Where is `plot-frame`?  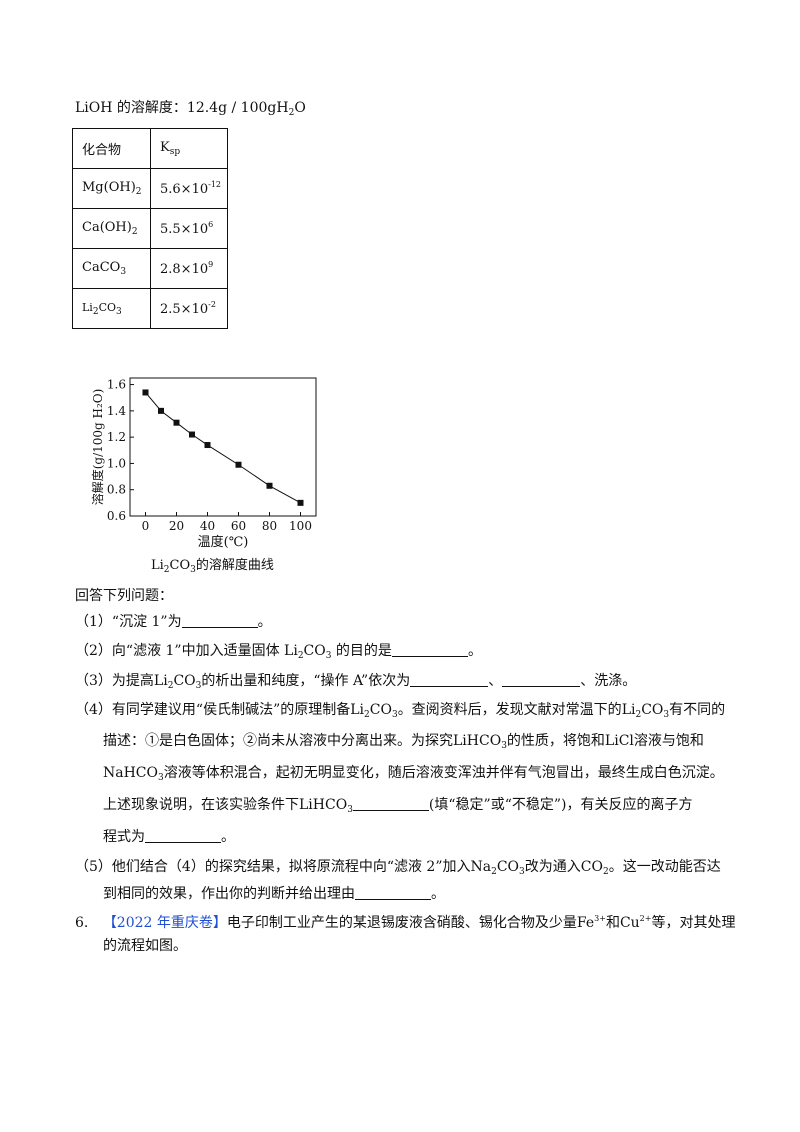
plot-frame is located at coordinates (223, 447).